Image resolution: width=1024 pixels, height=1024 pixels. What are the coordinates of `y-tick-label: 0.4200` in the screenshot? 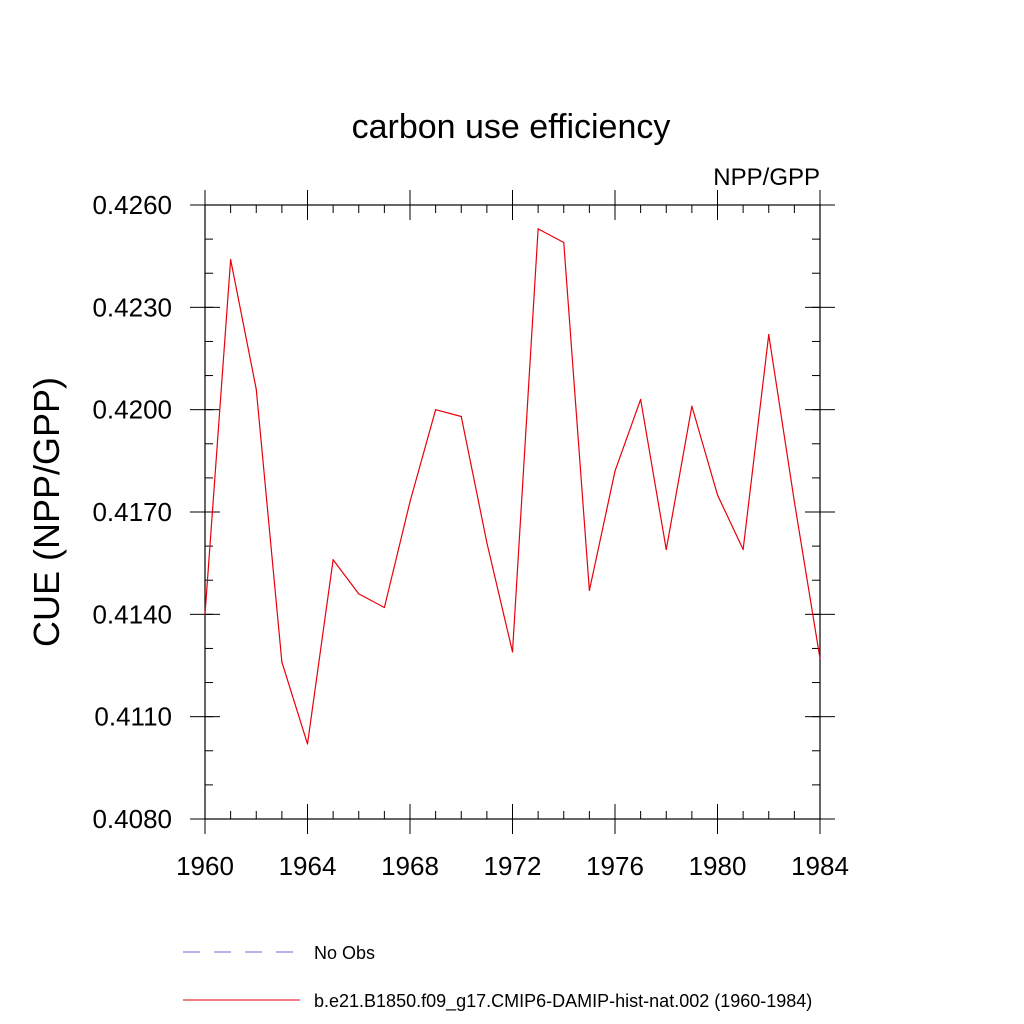 It's located at (132, 410).